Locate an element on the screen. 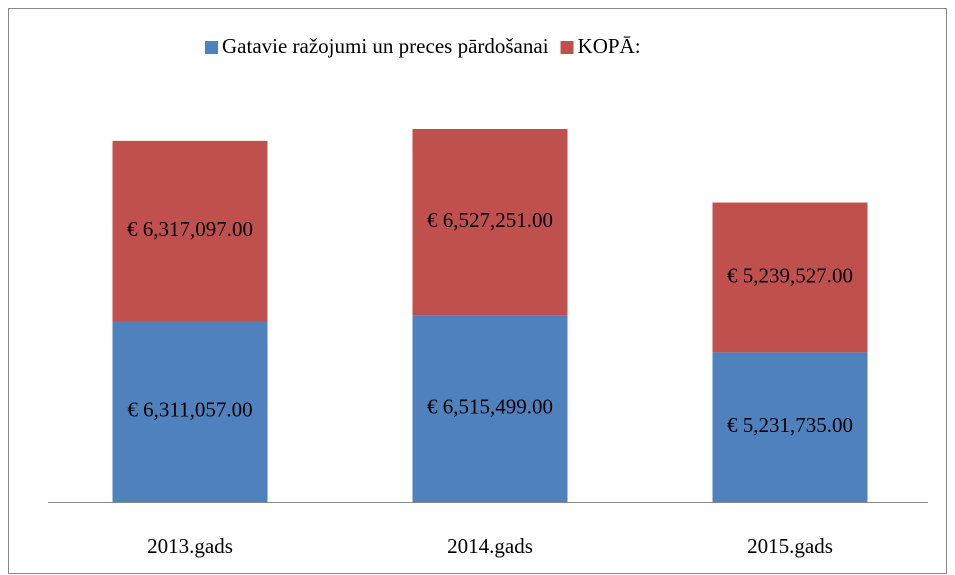 The image size is (955, 575). data-label: € 6,317,097.00 is located at coordinates (190, 229).